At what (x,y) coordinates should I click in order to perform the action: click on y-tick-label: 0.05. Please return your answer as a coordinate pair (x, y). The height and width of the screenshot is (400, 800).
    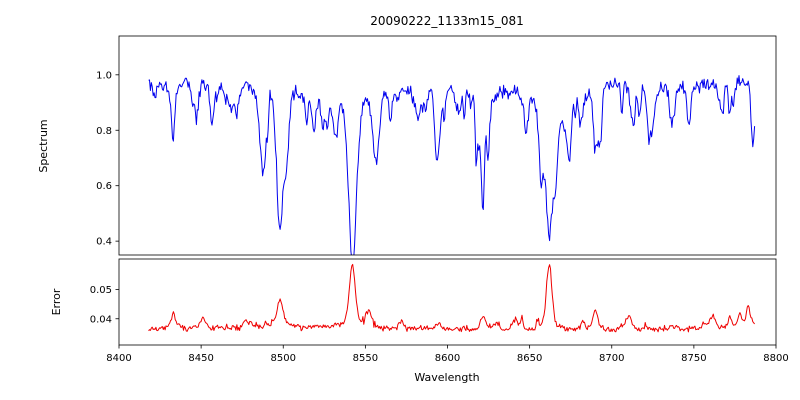
    Looking at the image, I should click on (101, 290).